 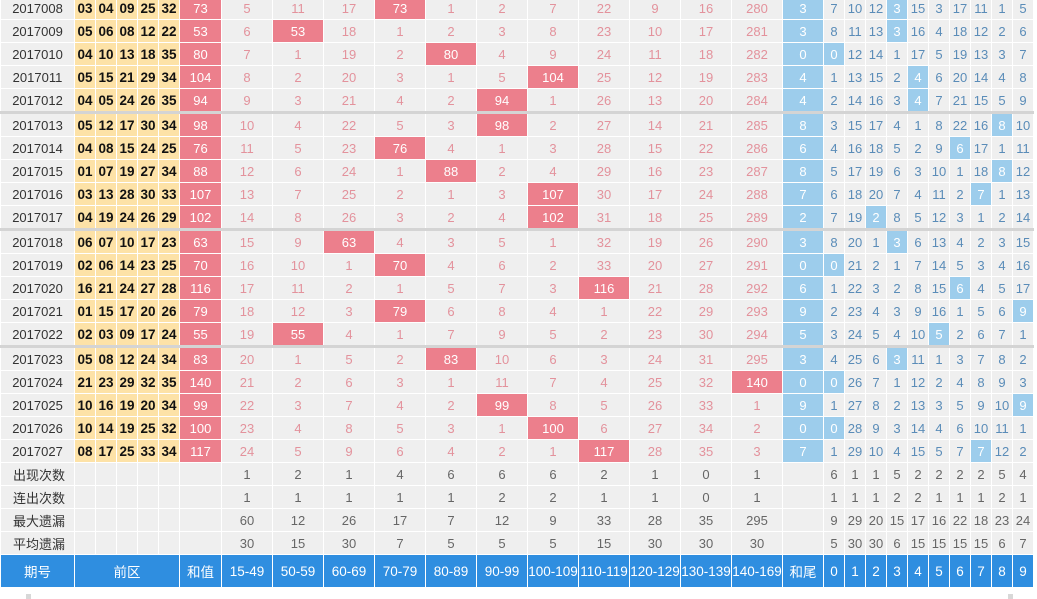 What do you see at coordinates (200, 241) in the screenshot?
I see `sum-value: 63` at bounding box center [200, 241].